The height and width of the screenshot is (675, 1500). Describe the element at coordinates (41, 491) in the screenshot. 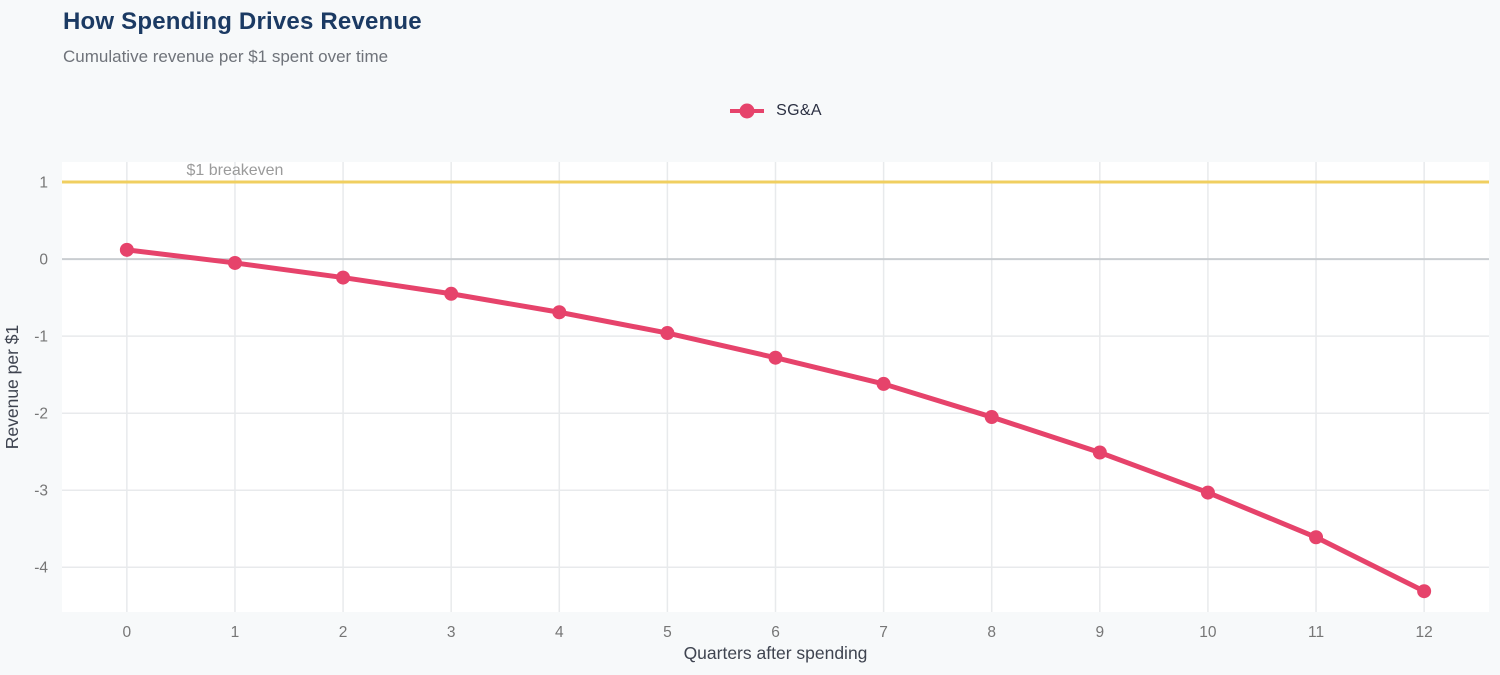

I see `y-tick-label: -3` at that location.